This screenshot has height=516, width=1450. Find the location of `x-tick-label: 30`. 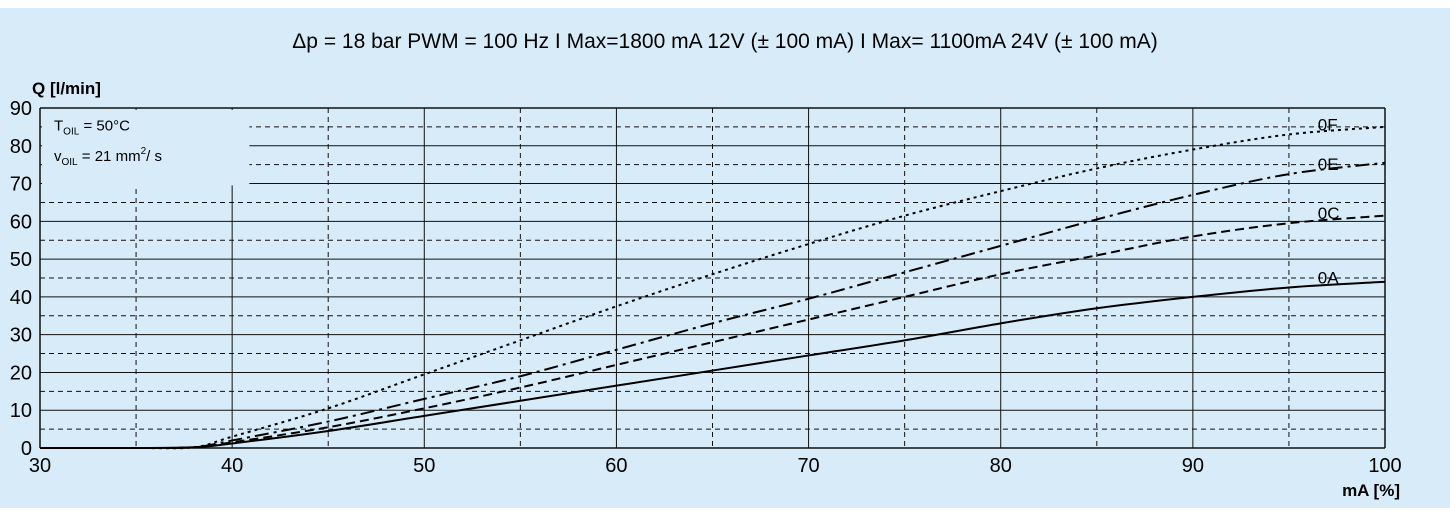

x-tick-label: 30 is located at coordinates (40, 466).